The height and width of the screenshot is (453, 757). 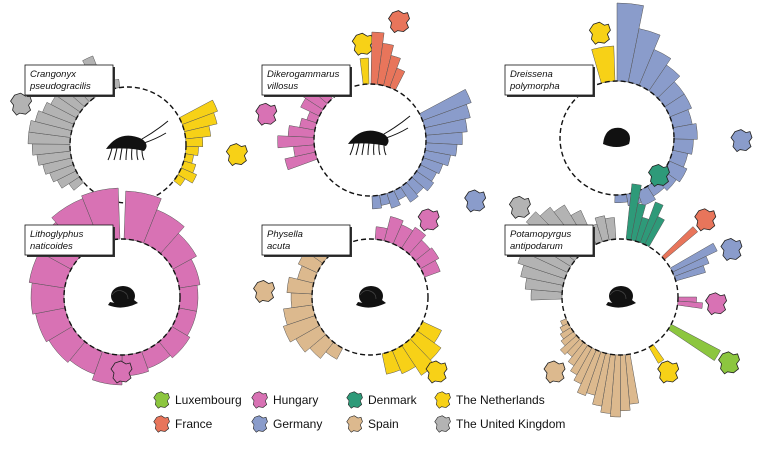 I want to click on legend-item-hungary: Hungary, so click(x=284, y=400).